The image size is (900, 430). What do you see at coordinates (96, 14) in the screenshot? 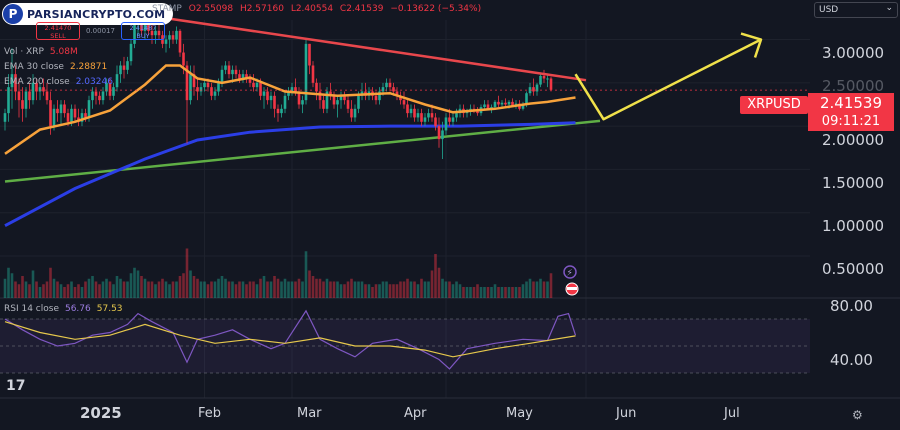
I see `logo-text: PARSIANCRYPTO.COM` at bounding box center [96, 14].